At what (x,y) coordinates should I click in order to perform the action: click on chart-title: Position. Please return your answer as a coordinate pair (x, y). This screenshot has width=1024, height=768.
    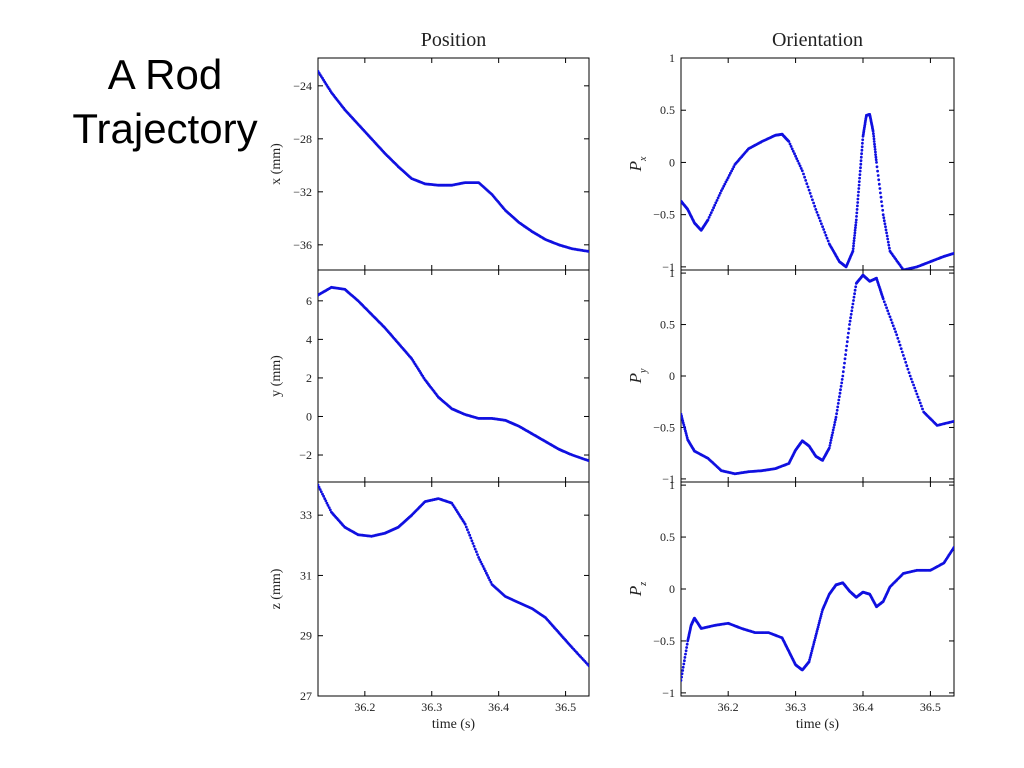
    Looking at the image, I should click on (454, 40).